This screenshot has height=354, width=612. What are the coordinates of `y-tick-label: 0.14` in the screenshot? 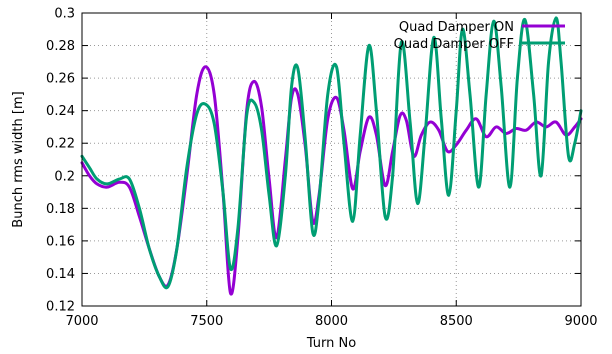 It's located at (60, 274).